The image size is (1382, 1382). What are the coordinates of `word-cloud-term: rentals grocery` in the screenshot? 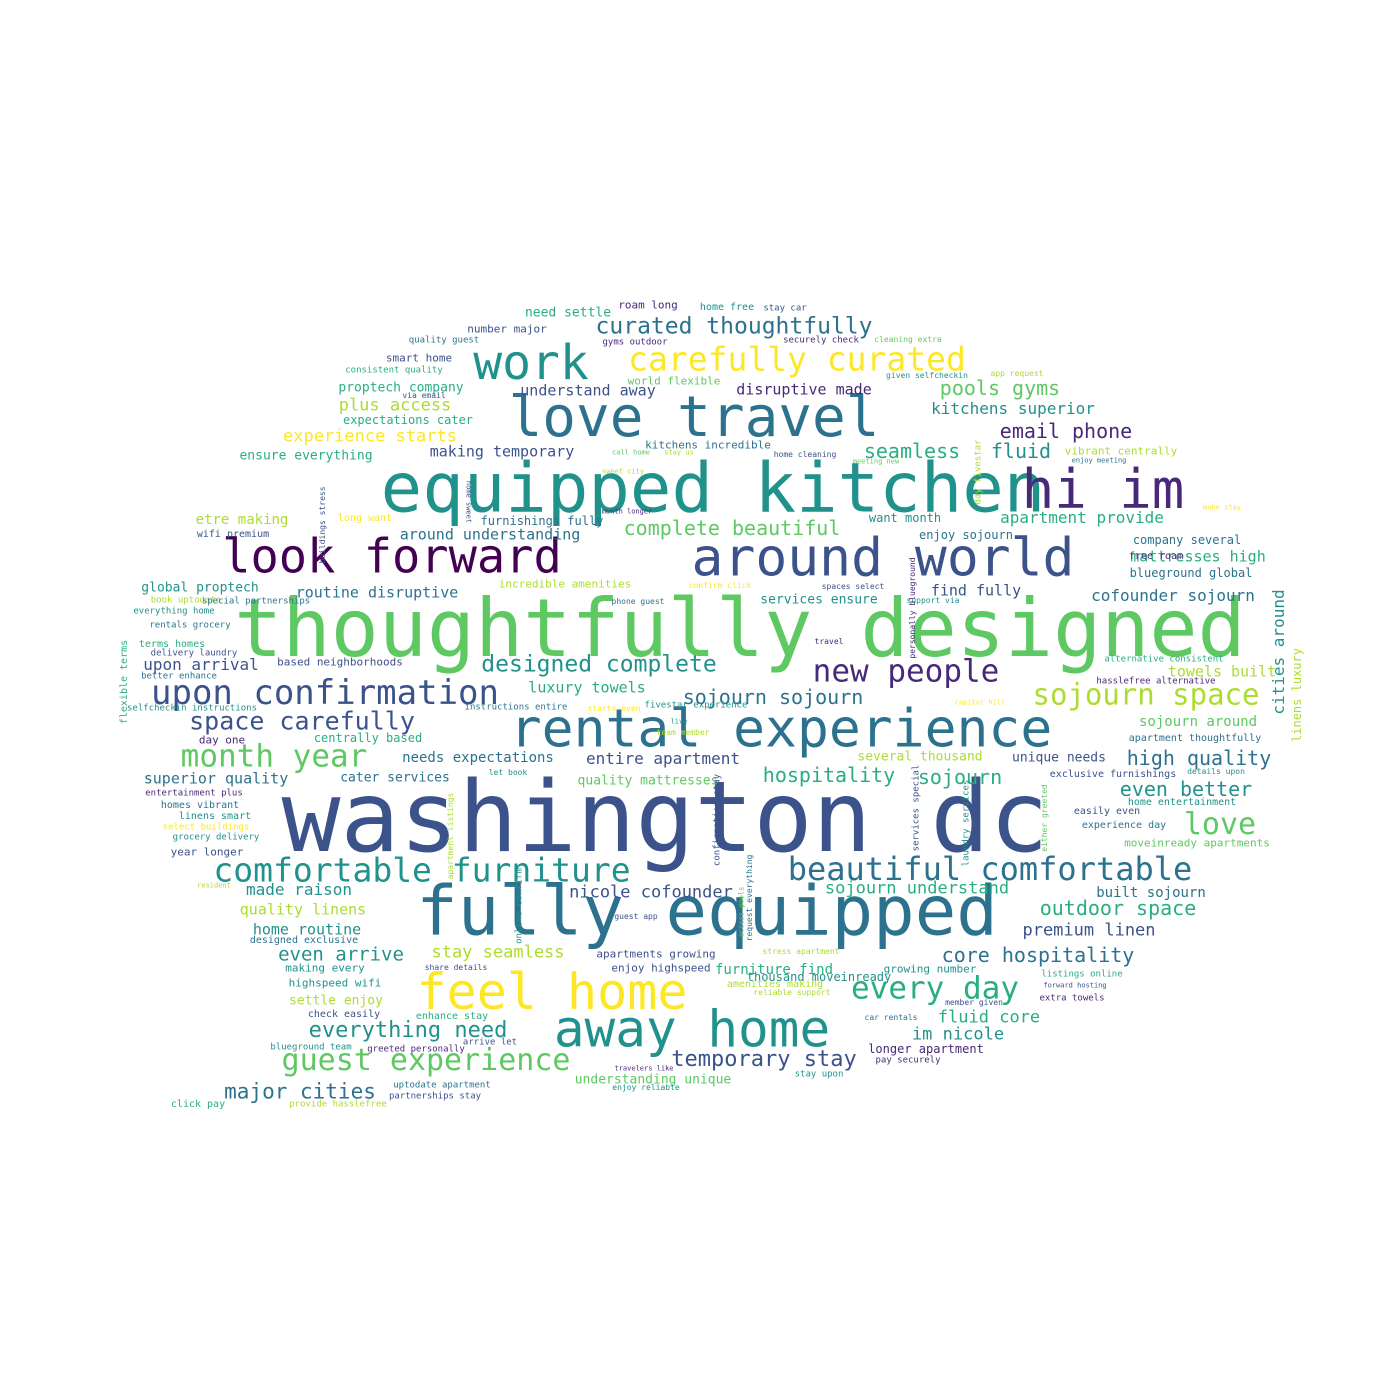 It's located at (190, 625).